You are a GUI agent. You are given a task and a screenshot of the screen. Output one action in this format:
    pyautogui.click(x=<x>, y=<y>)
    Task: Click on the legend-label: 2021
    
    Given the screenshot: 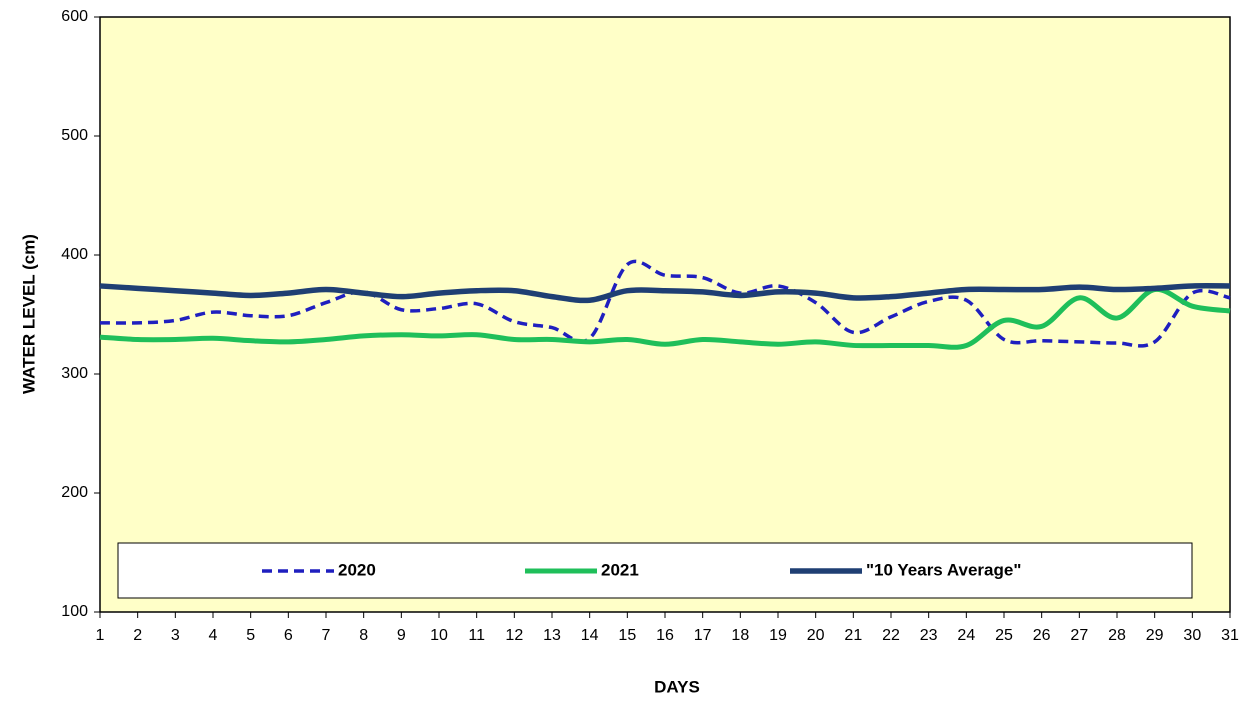 What is the action you would take?
    pyautogui.click(x=620, y=569)
    